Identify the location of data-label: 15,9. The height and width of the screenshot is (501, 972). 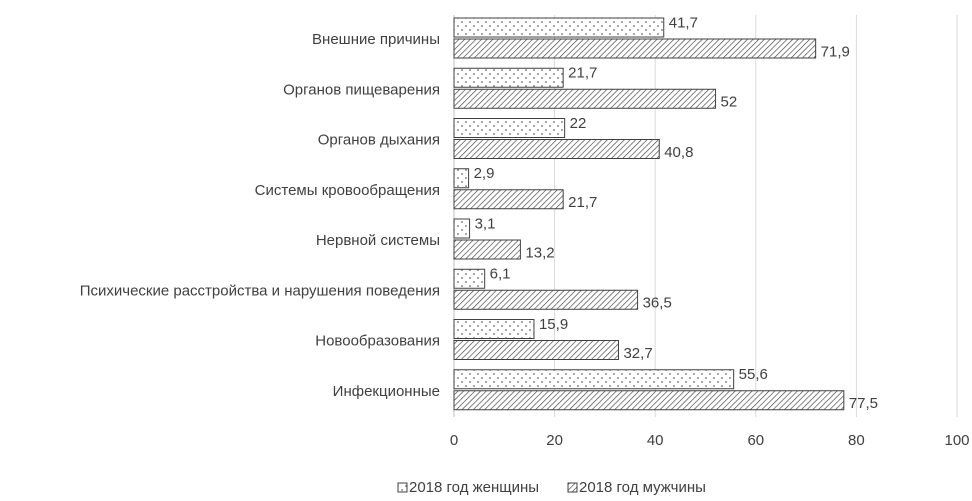
(553, 324).